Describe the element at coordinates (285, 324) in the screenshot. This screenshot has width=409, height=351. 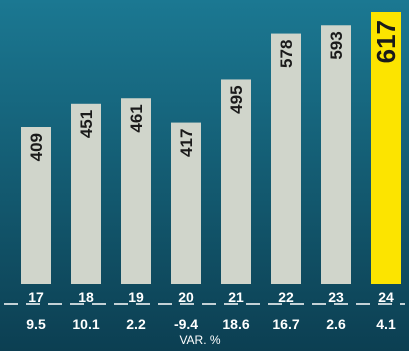
I see `variation-value-label: 16.7` at that location.